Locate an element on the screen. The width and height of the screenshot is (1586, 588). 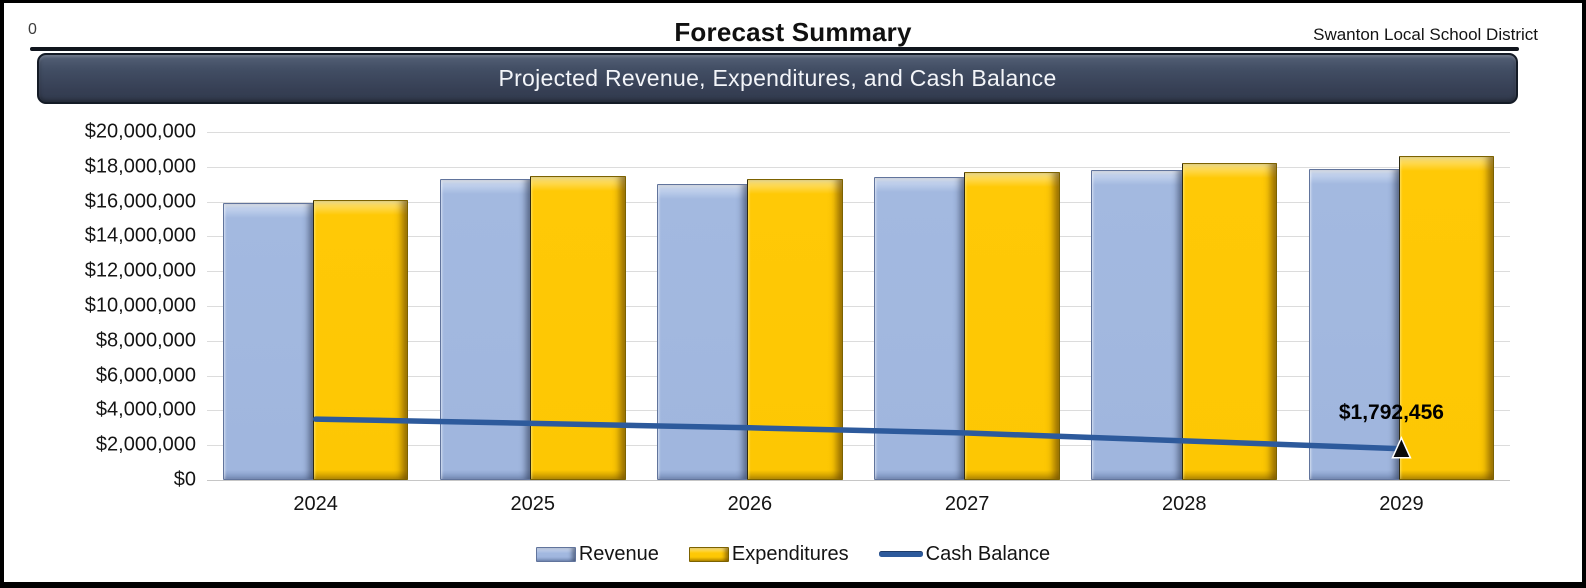
bar-group-2027 is located at coordinates (967, 306).